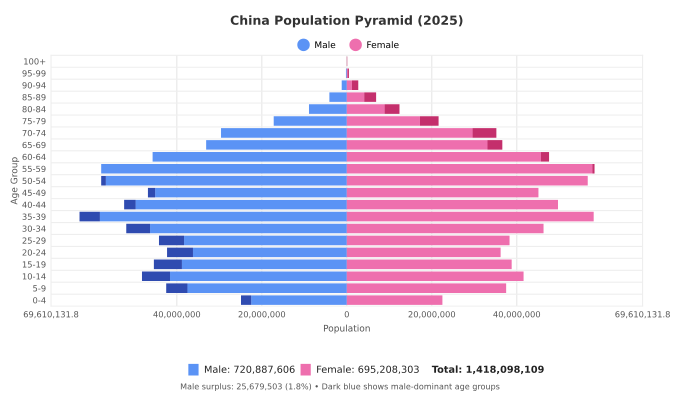 This screenshot has height=395, width=680. Describe the element at coordinates (34, 264) in the screenshot. I see `y-tick-label: 15-19` at that location.